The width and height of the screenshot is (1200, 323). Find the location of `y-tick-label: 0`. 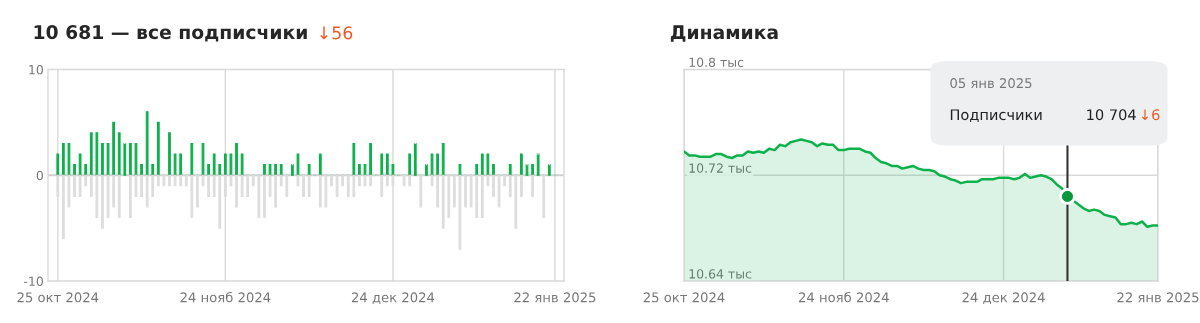

y-tick-label: 0 is located at coordinates (39, 175).